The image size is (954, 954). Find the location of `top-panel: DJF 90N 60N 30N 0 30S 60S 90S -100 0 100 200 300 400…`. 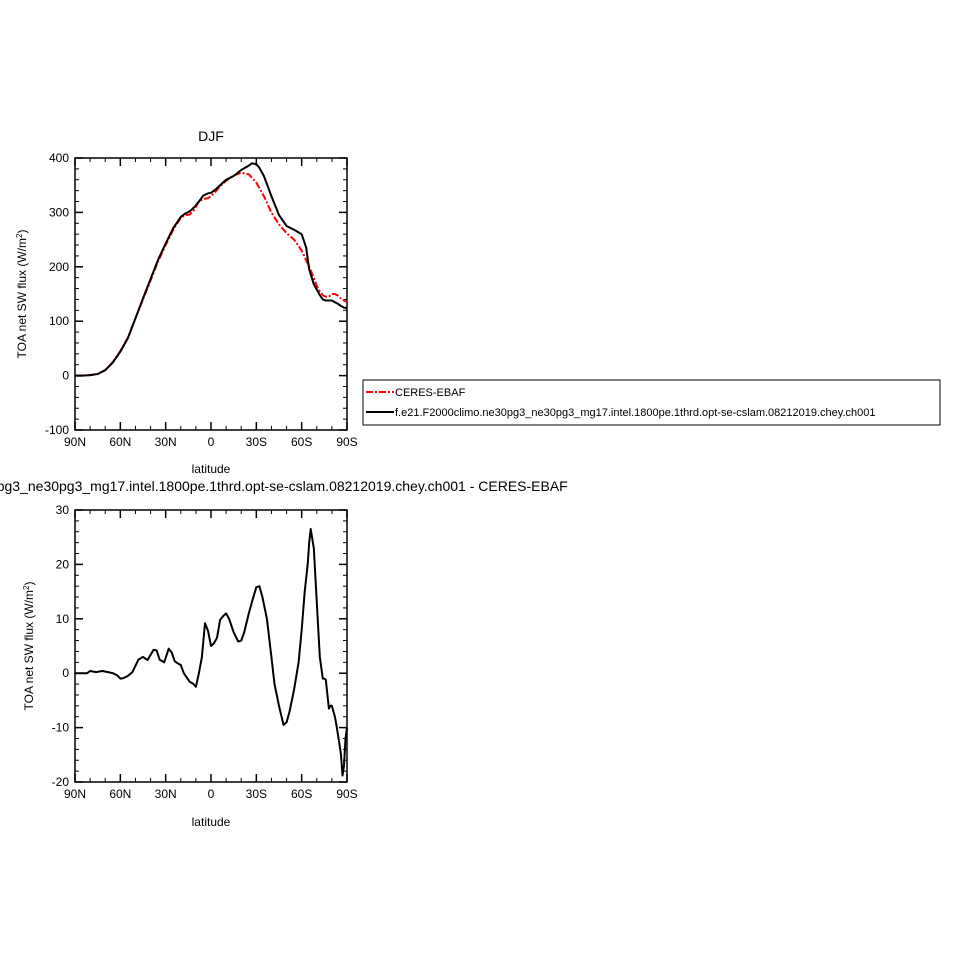

top-panel: DJF 90N 60N 30N 0 30S 60S 90S -100 0 100 200 300 400… is located at coordinates (186, 302).